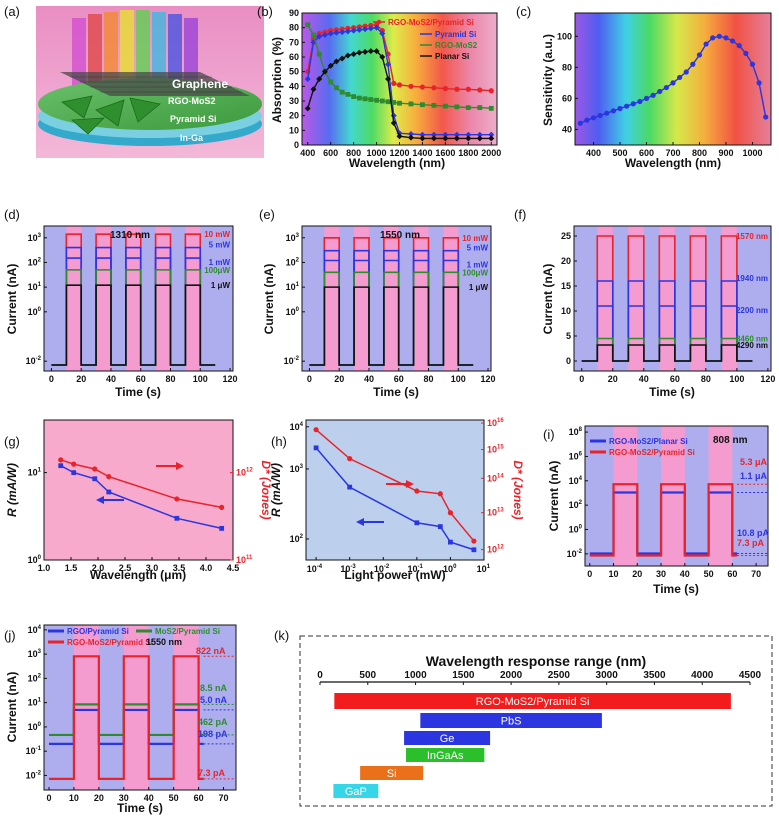 Image resolution: width=779 pixels, height=821 pixels. What do you see at coordinates (140, 483) in the screenshot?
I see `arrows-g` at bounding box center [140, 483].